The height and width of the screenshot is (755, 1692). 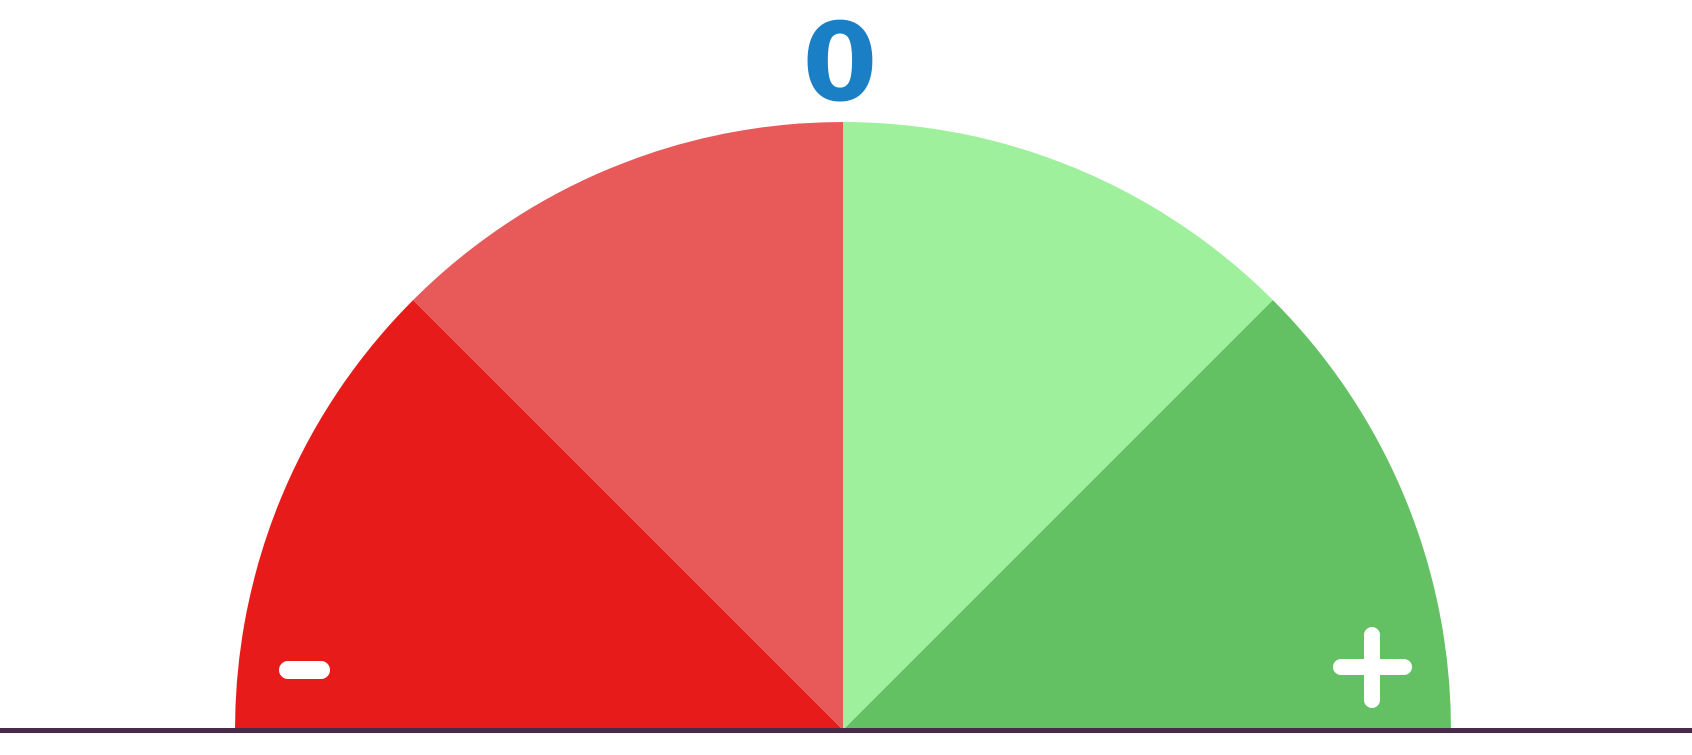 What do you see at coordinates (304, 670) in the screenshot?
I see `minus-icon` at bounding box center [304, 670].